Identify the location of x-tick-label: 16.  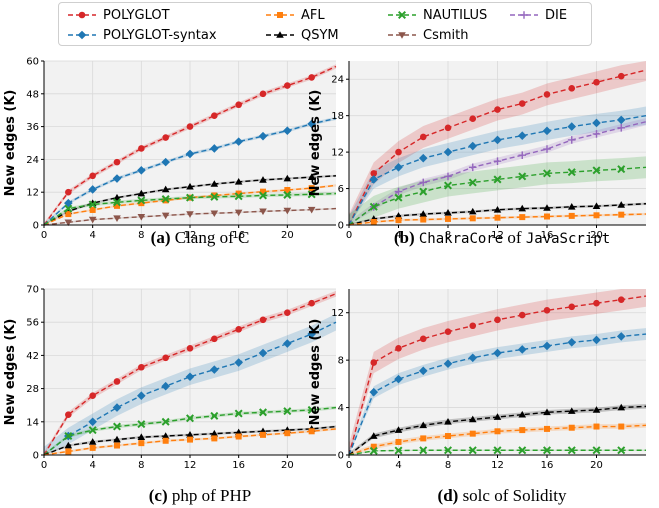
(238, 465).